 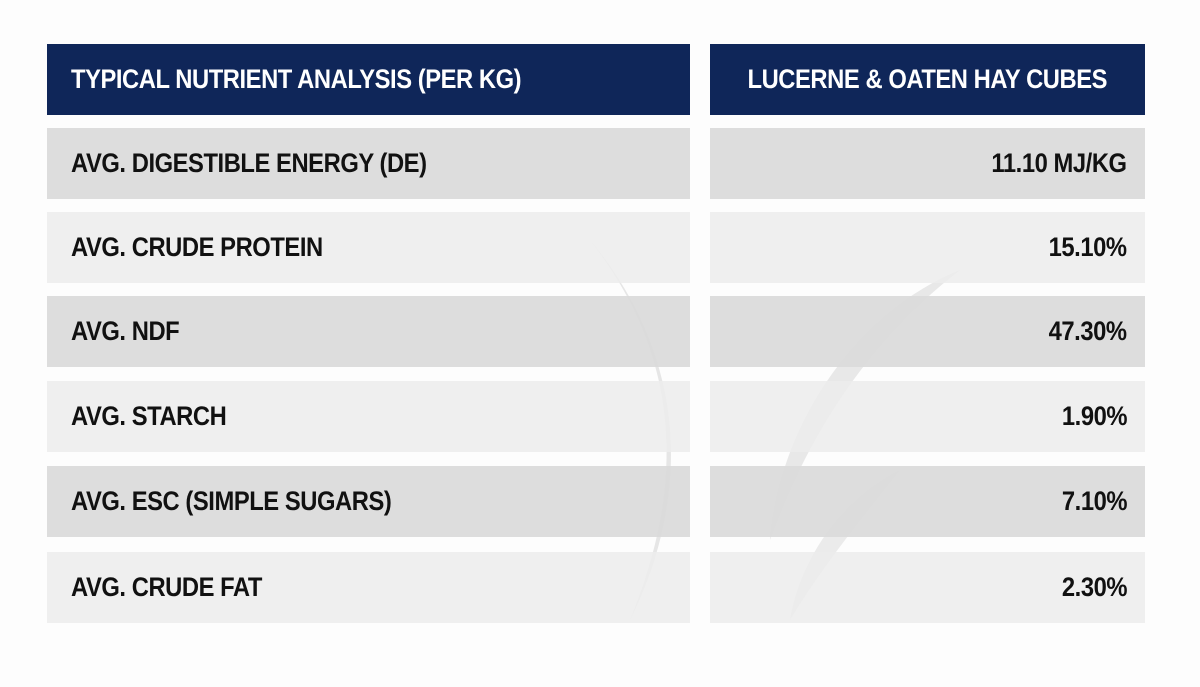 I want to click on nutrient-label: AVG. NDF, so click(x=125, y=331).